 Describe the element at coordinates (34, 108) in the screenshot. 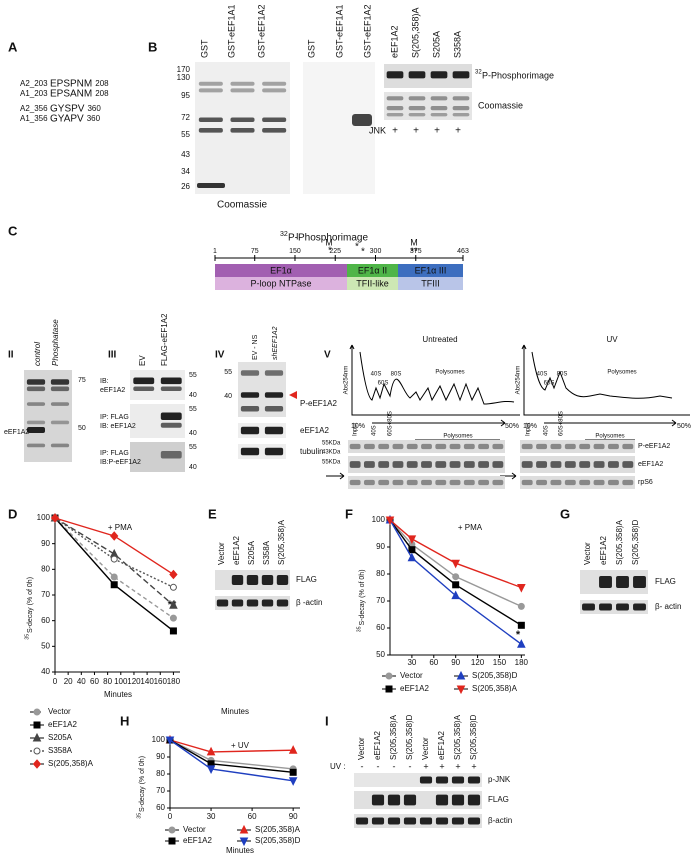

I see `seq-id: A2_356` at that location.